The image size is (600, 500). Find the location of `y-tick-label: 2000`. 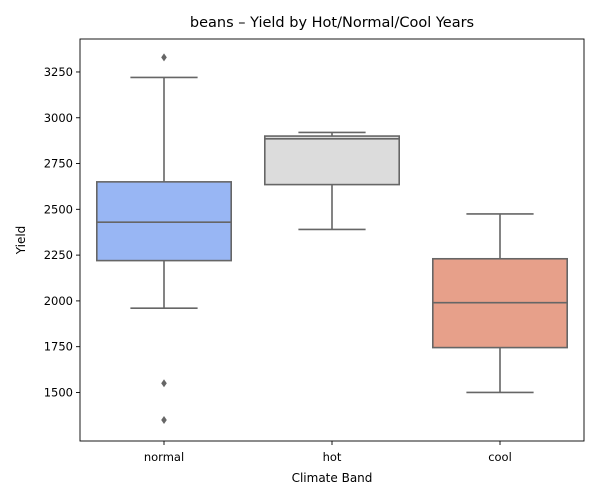

y-tick-label: 2000 is located at coordinates (58, 301).